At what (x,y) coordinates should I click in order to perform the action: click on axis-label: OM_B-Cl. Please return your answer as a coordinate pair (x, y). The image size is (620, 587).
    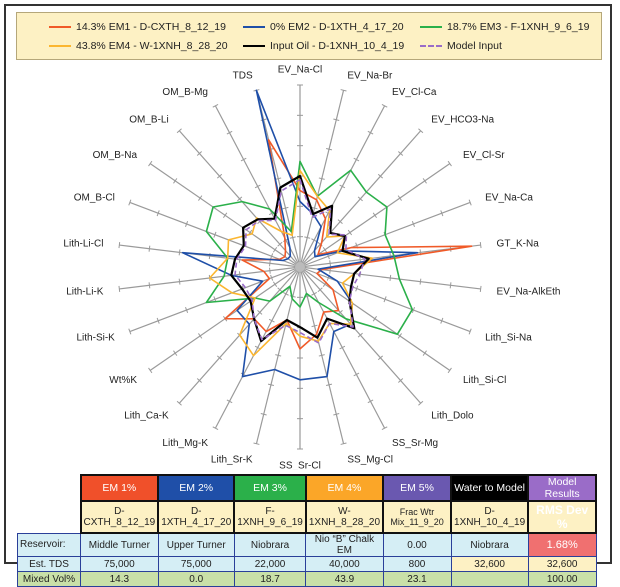
    Looking at the image, I should click on (94, 197).